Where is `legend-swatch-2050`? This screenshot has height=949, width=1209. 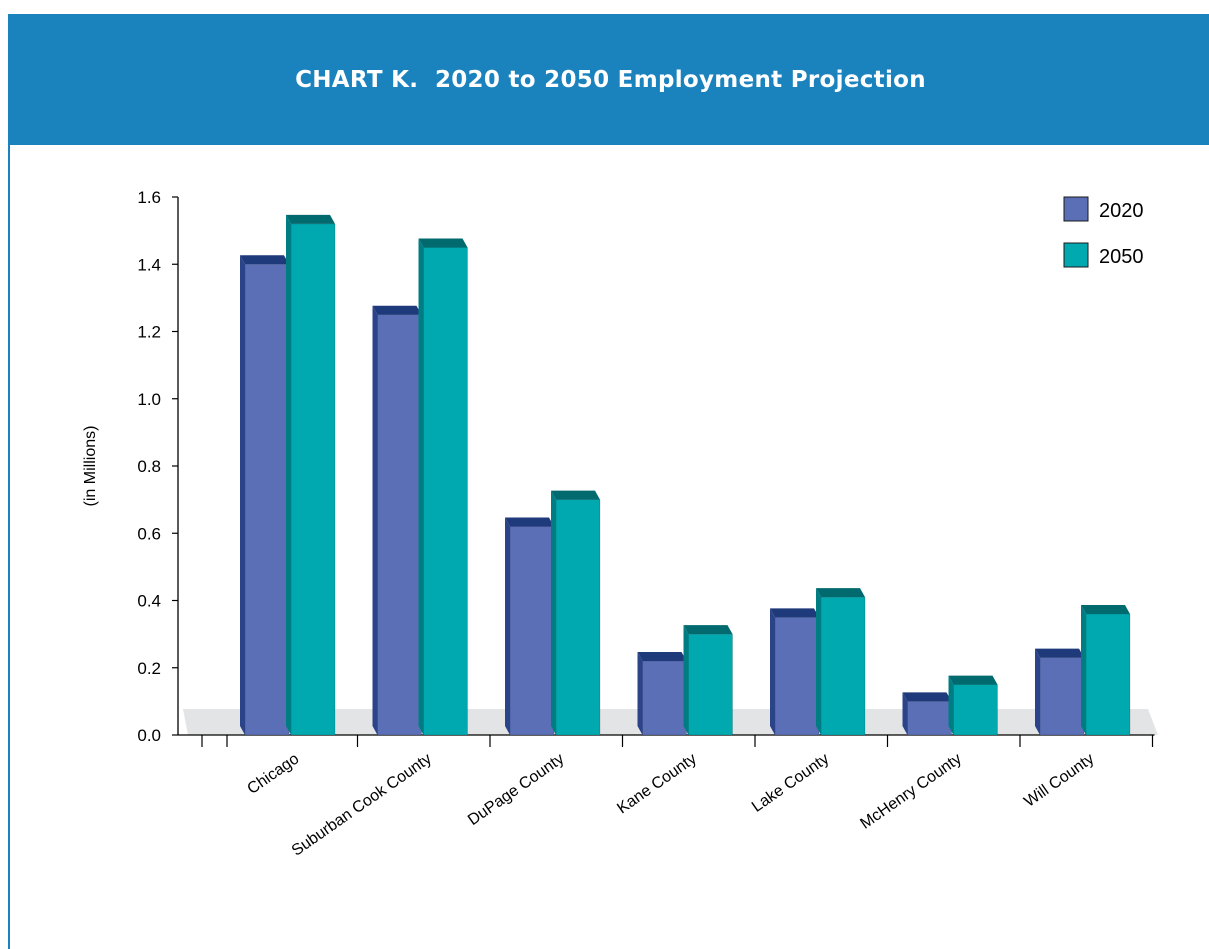 legend-swatch-2050 is located at coordinates (1076, 255).